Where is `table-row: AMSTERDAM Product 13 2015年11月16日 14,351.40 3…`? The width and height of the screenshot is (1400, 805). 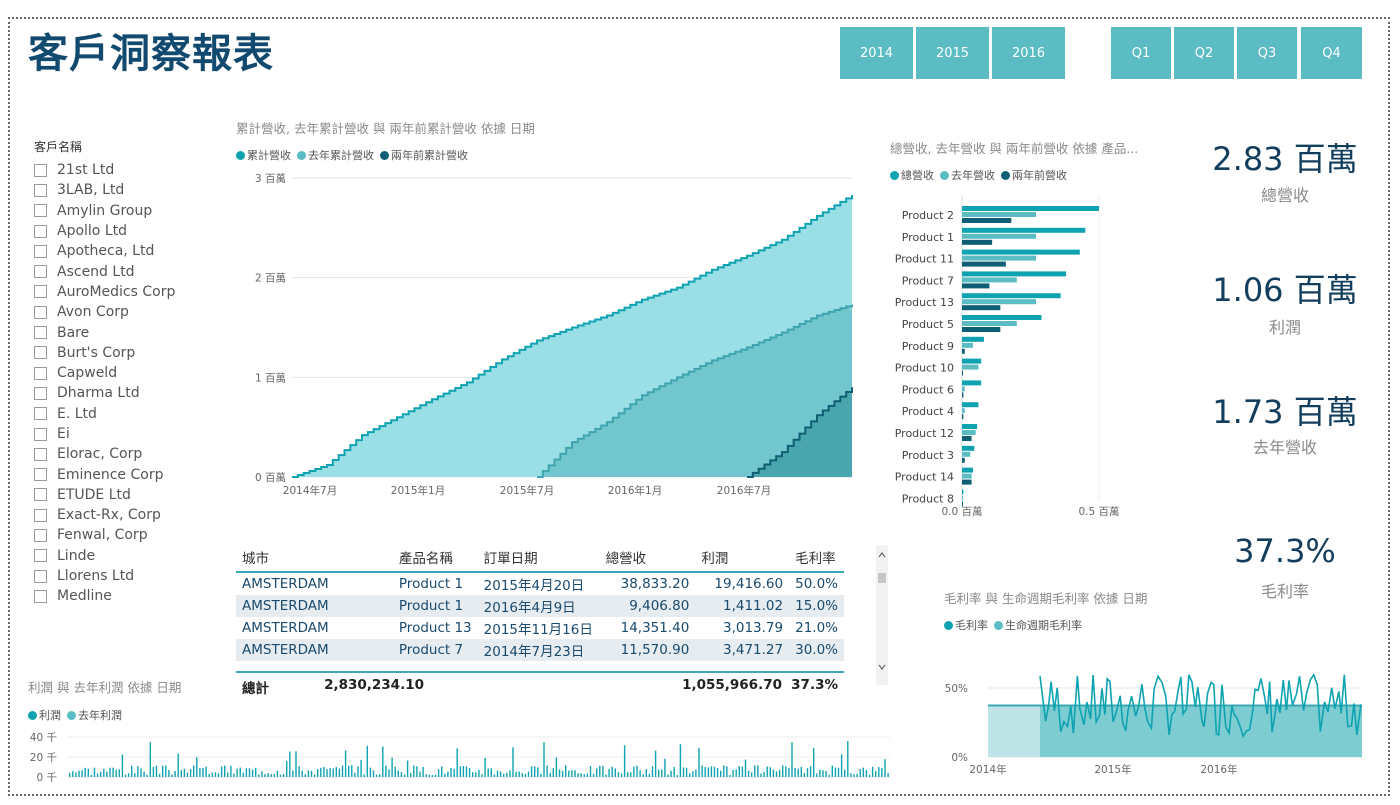
table-row: AMSTERDAM Product 13 2015年11月16日 14,351.40 3… is located at coordinates (540, 628).